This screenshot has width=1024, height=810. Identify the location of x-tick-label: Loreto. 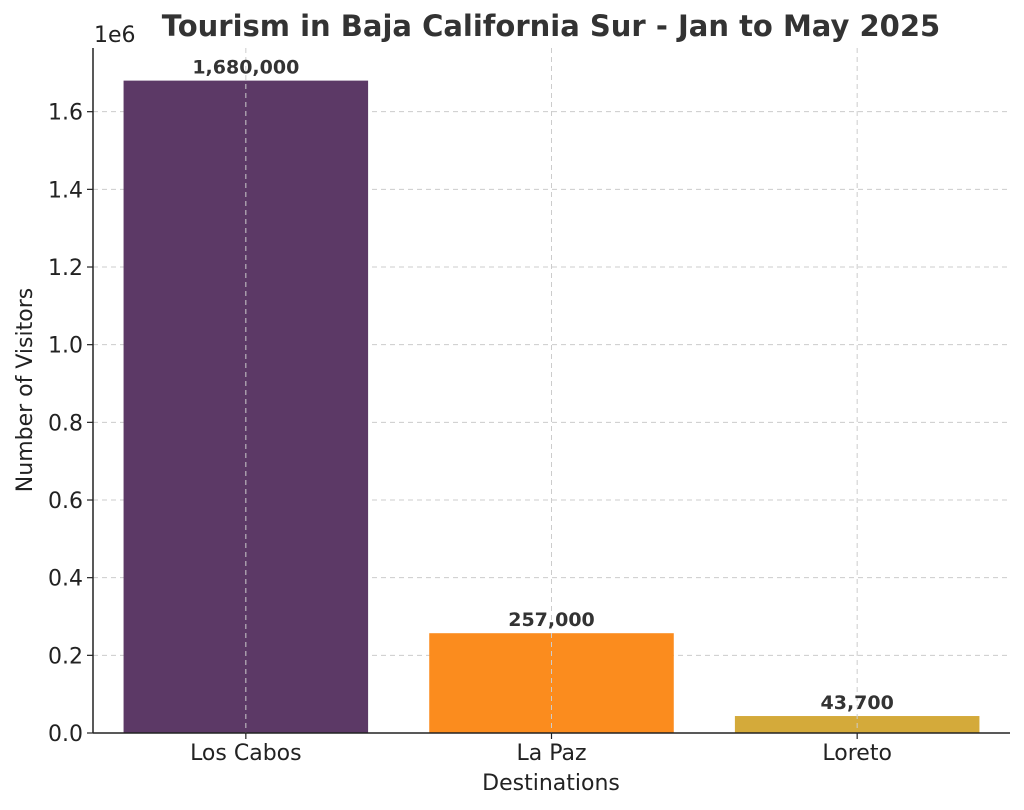
(857, 753).